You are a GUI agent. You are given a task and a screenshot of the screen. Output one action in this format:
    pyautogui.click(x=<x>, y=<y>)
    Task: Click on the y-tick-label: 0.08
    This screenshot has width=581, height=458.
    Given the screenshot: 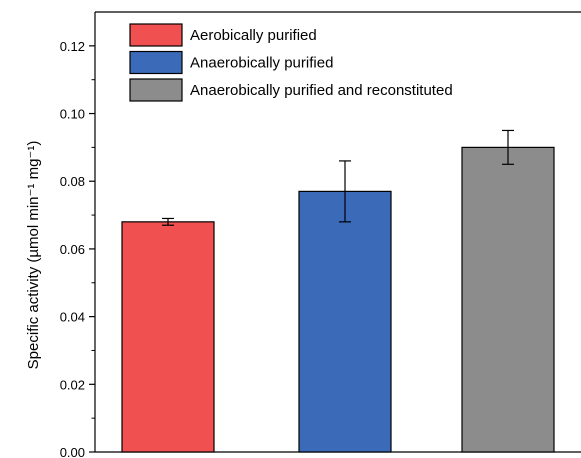 What is the action you would take?
    pyautogui.click(x=72, y=181)
    